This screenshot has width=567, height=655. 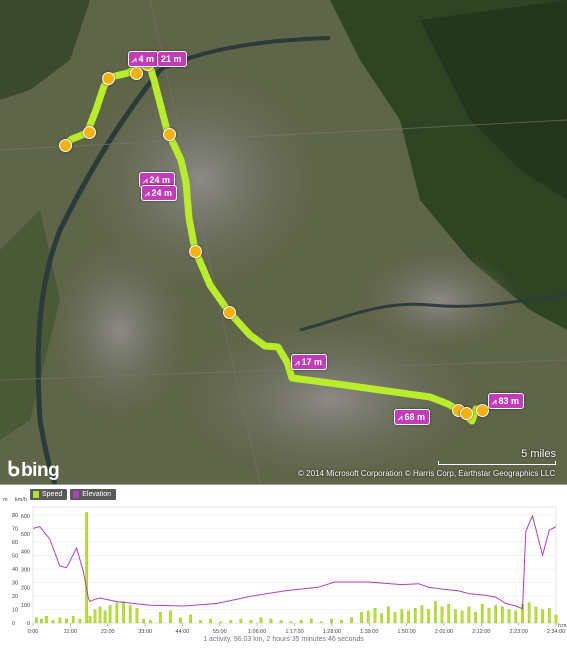 What do you see at coordinates (562, 626) in the screenshot?
I see `x-axis-unit: h:m:s` at bounding box center [562, 626].